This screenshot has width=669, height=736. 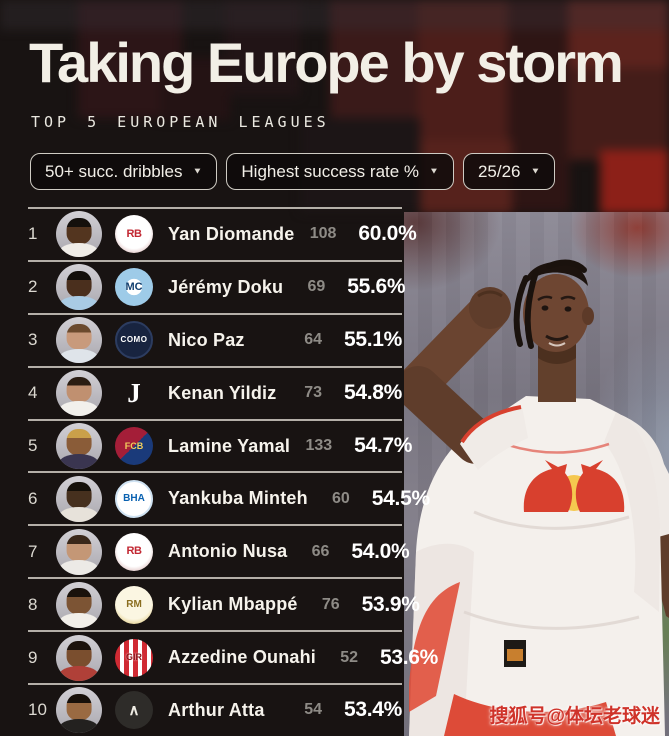 I want to click on player-name: Arthur Atta, so click(x=216, y=709).